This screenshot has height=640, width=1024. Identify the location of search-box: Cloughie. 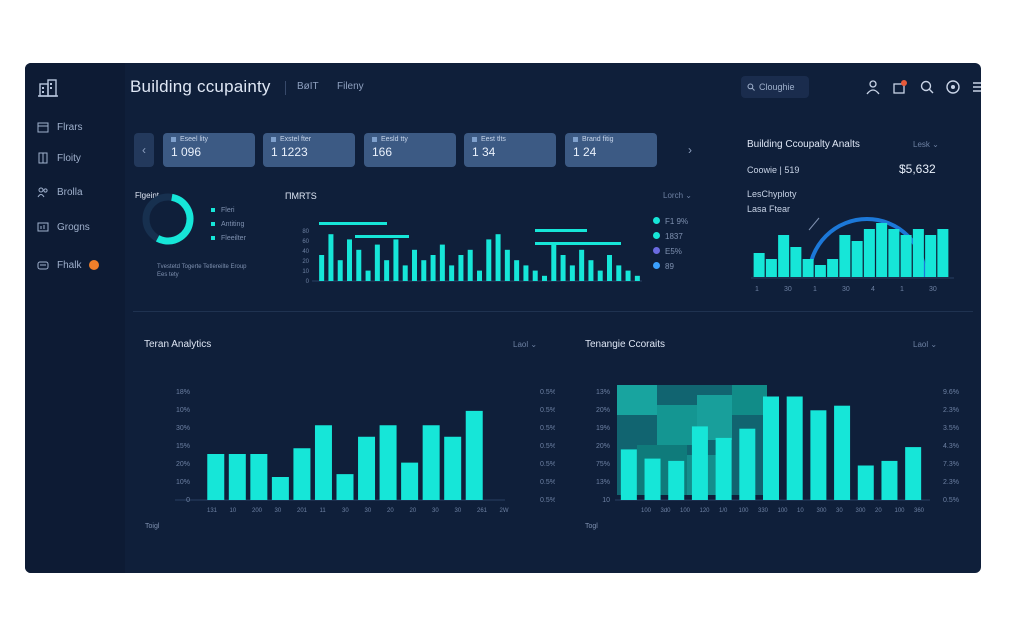
(775, 87).